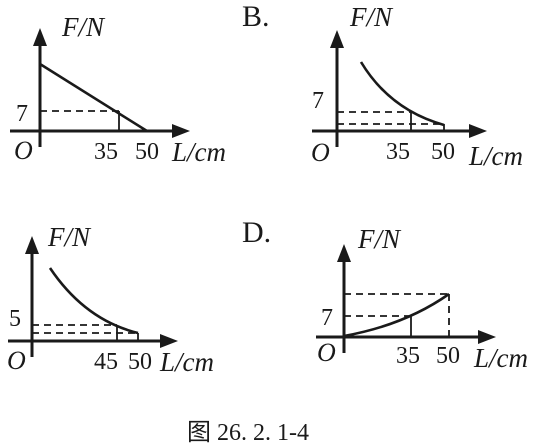  I want to click on panel-c-origin-label: O, so click(16, 360).